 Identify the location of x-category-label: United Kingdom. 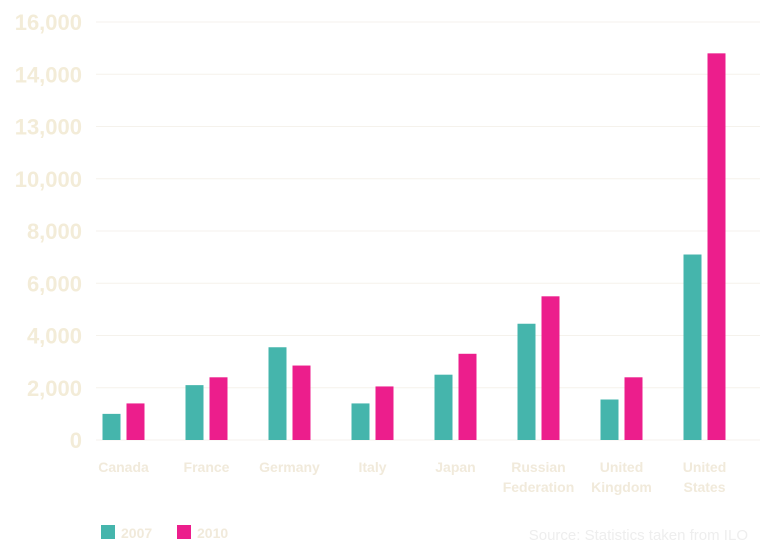
(621, 477).